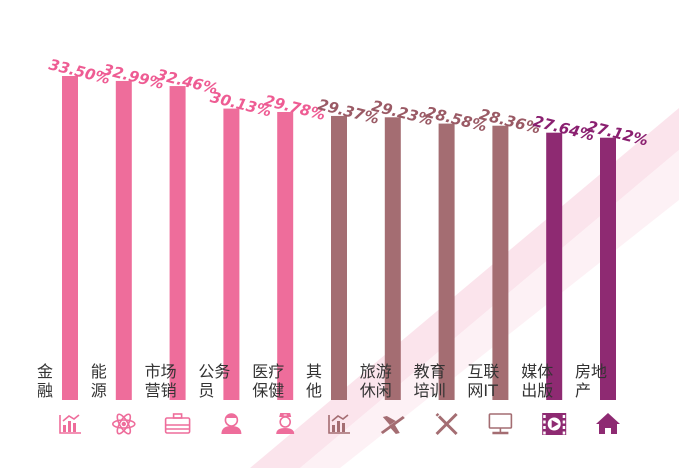 This screenshot has width=679, height=468. What do you see at coordinates (314, 390) in the screenshot?
I see `category-label: 他` at bounding box center [314, 390].